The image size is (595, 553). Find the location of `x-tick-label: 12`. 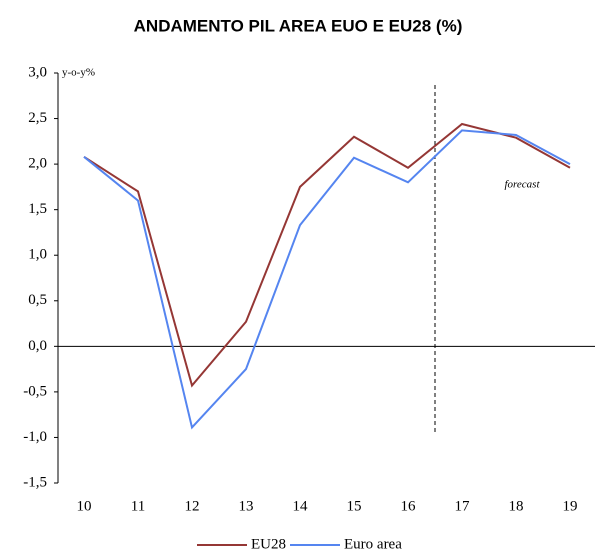

x-tick-label: 12 is located at coordinates (192, 506).